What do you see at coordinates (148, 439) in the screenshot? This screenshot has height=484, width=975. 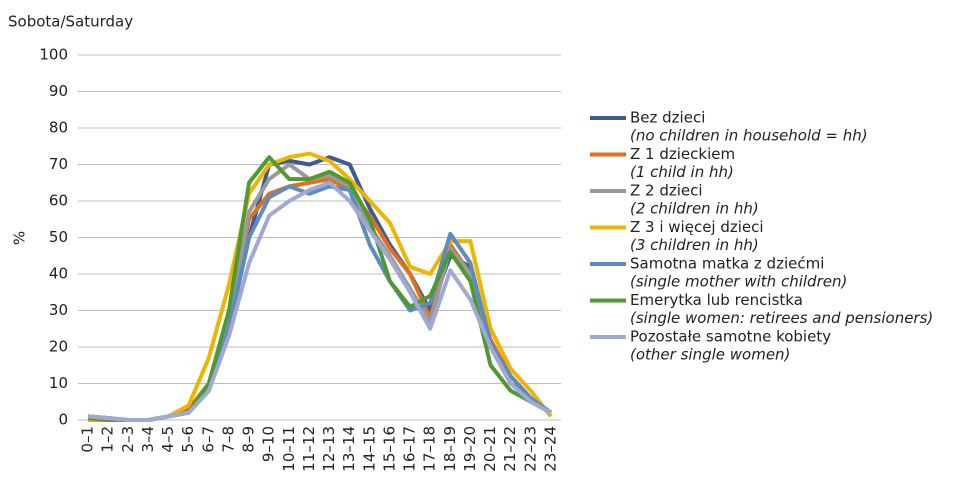 I see `x-tick-label: 3–4` at bounding box center [148, 439].